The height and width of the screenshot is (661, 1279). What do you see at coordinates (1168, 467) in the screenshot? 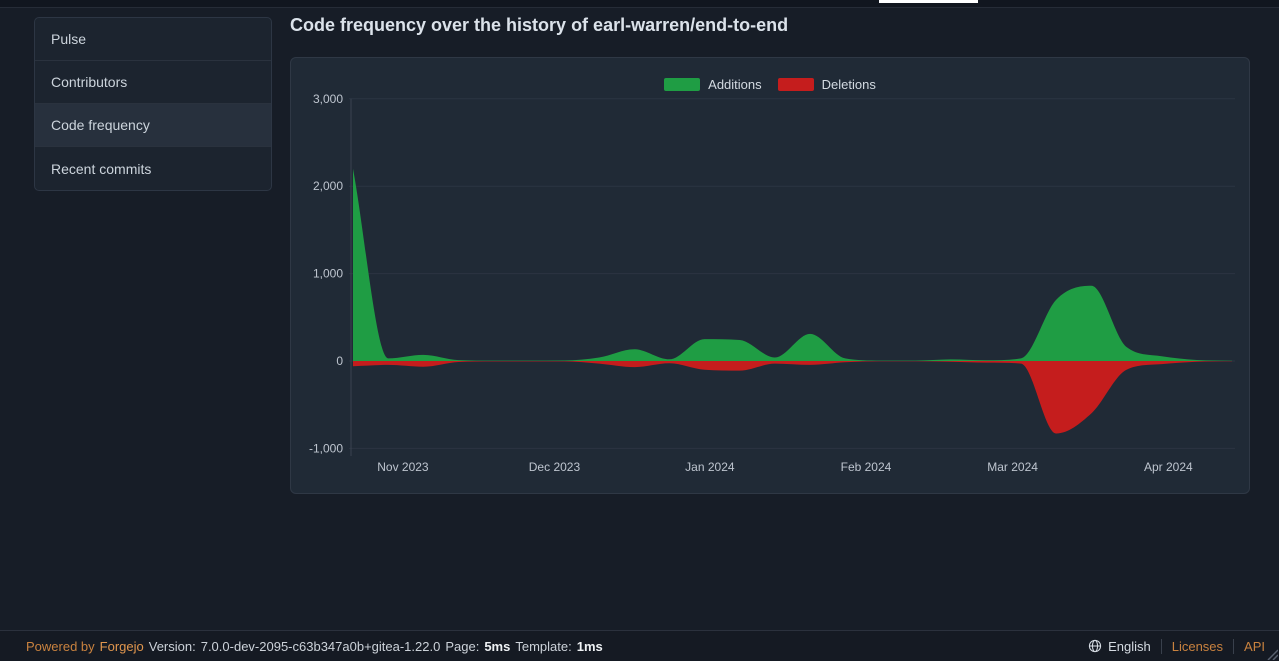
I see `x-axis-tick-label: Apr 2024` at bounding box center [1168, 467].